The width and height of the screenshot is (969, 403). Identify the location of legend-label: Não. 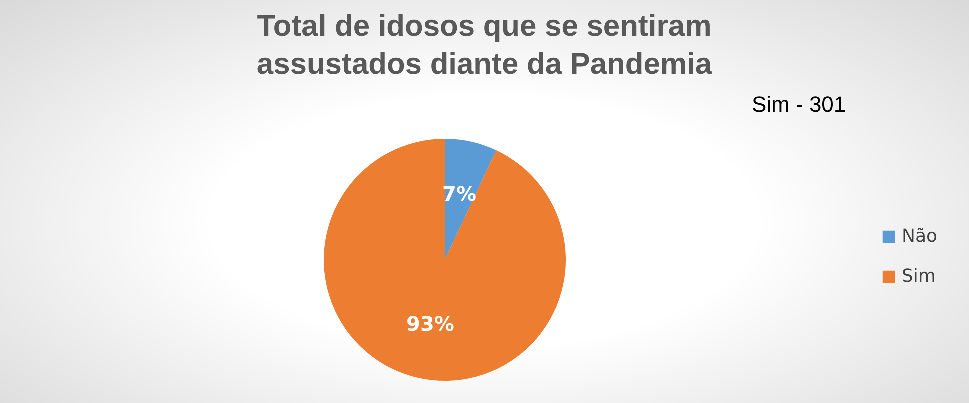
(920, 236).